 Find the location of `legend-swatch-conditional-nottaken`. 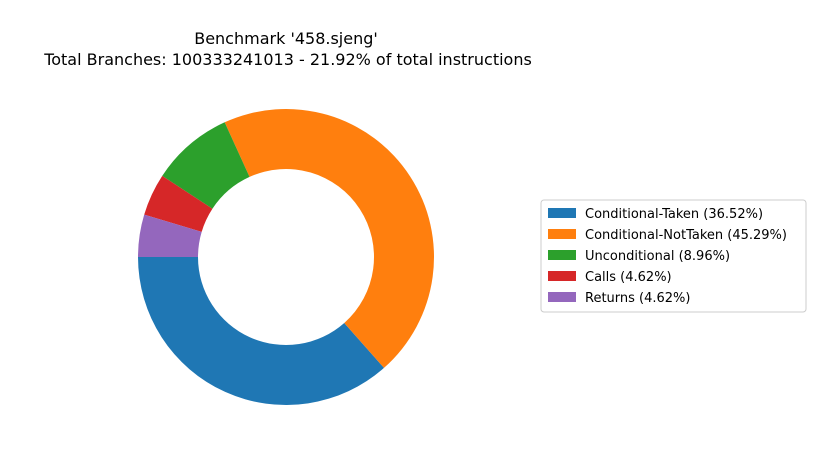

legend-swatch-conditional-nottaken is located at coordinates (562, 234).